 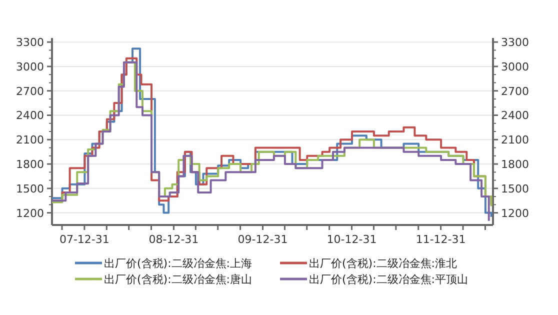 I want to click on y2-tick-label: 3000, so click(x=515, y=67).